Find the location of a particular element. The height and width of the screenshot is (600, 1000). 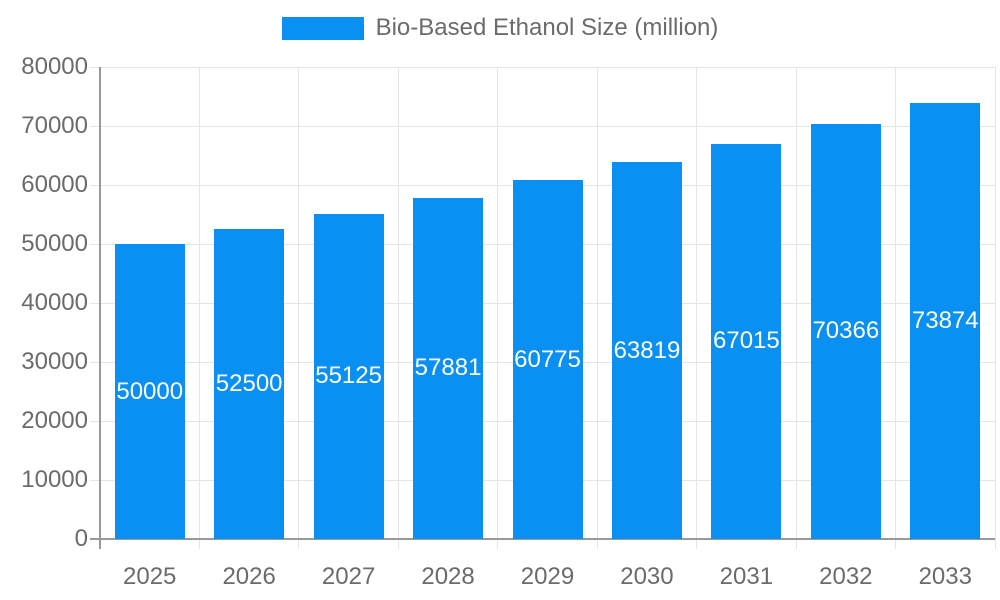

bar-2027: 55125 is located at coordinates (348, 376).